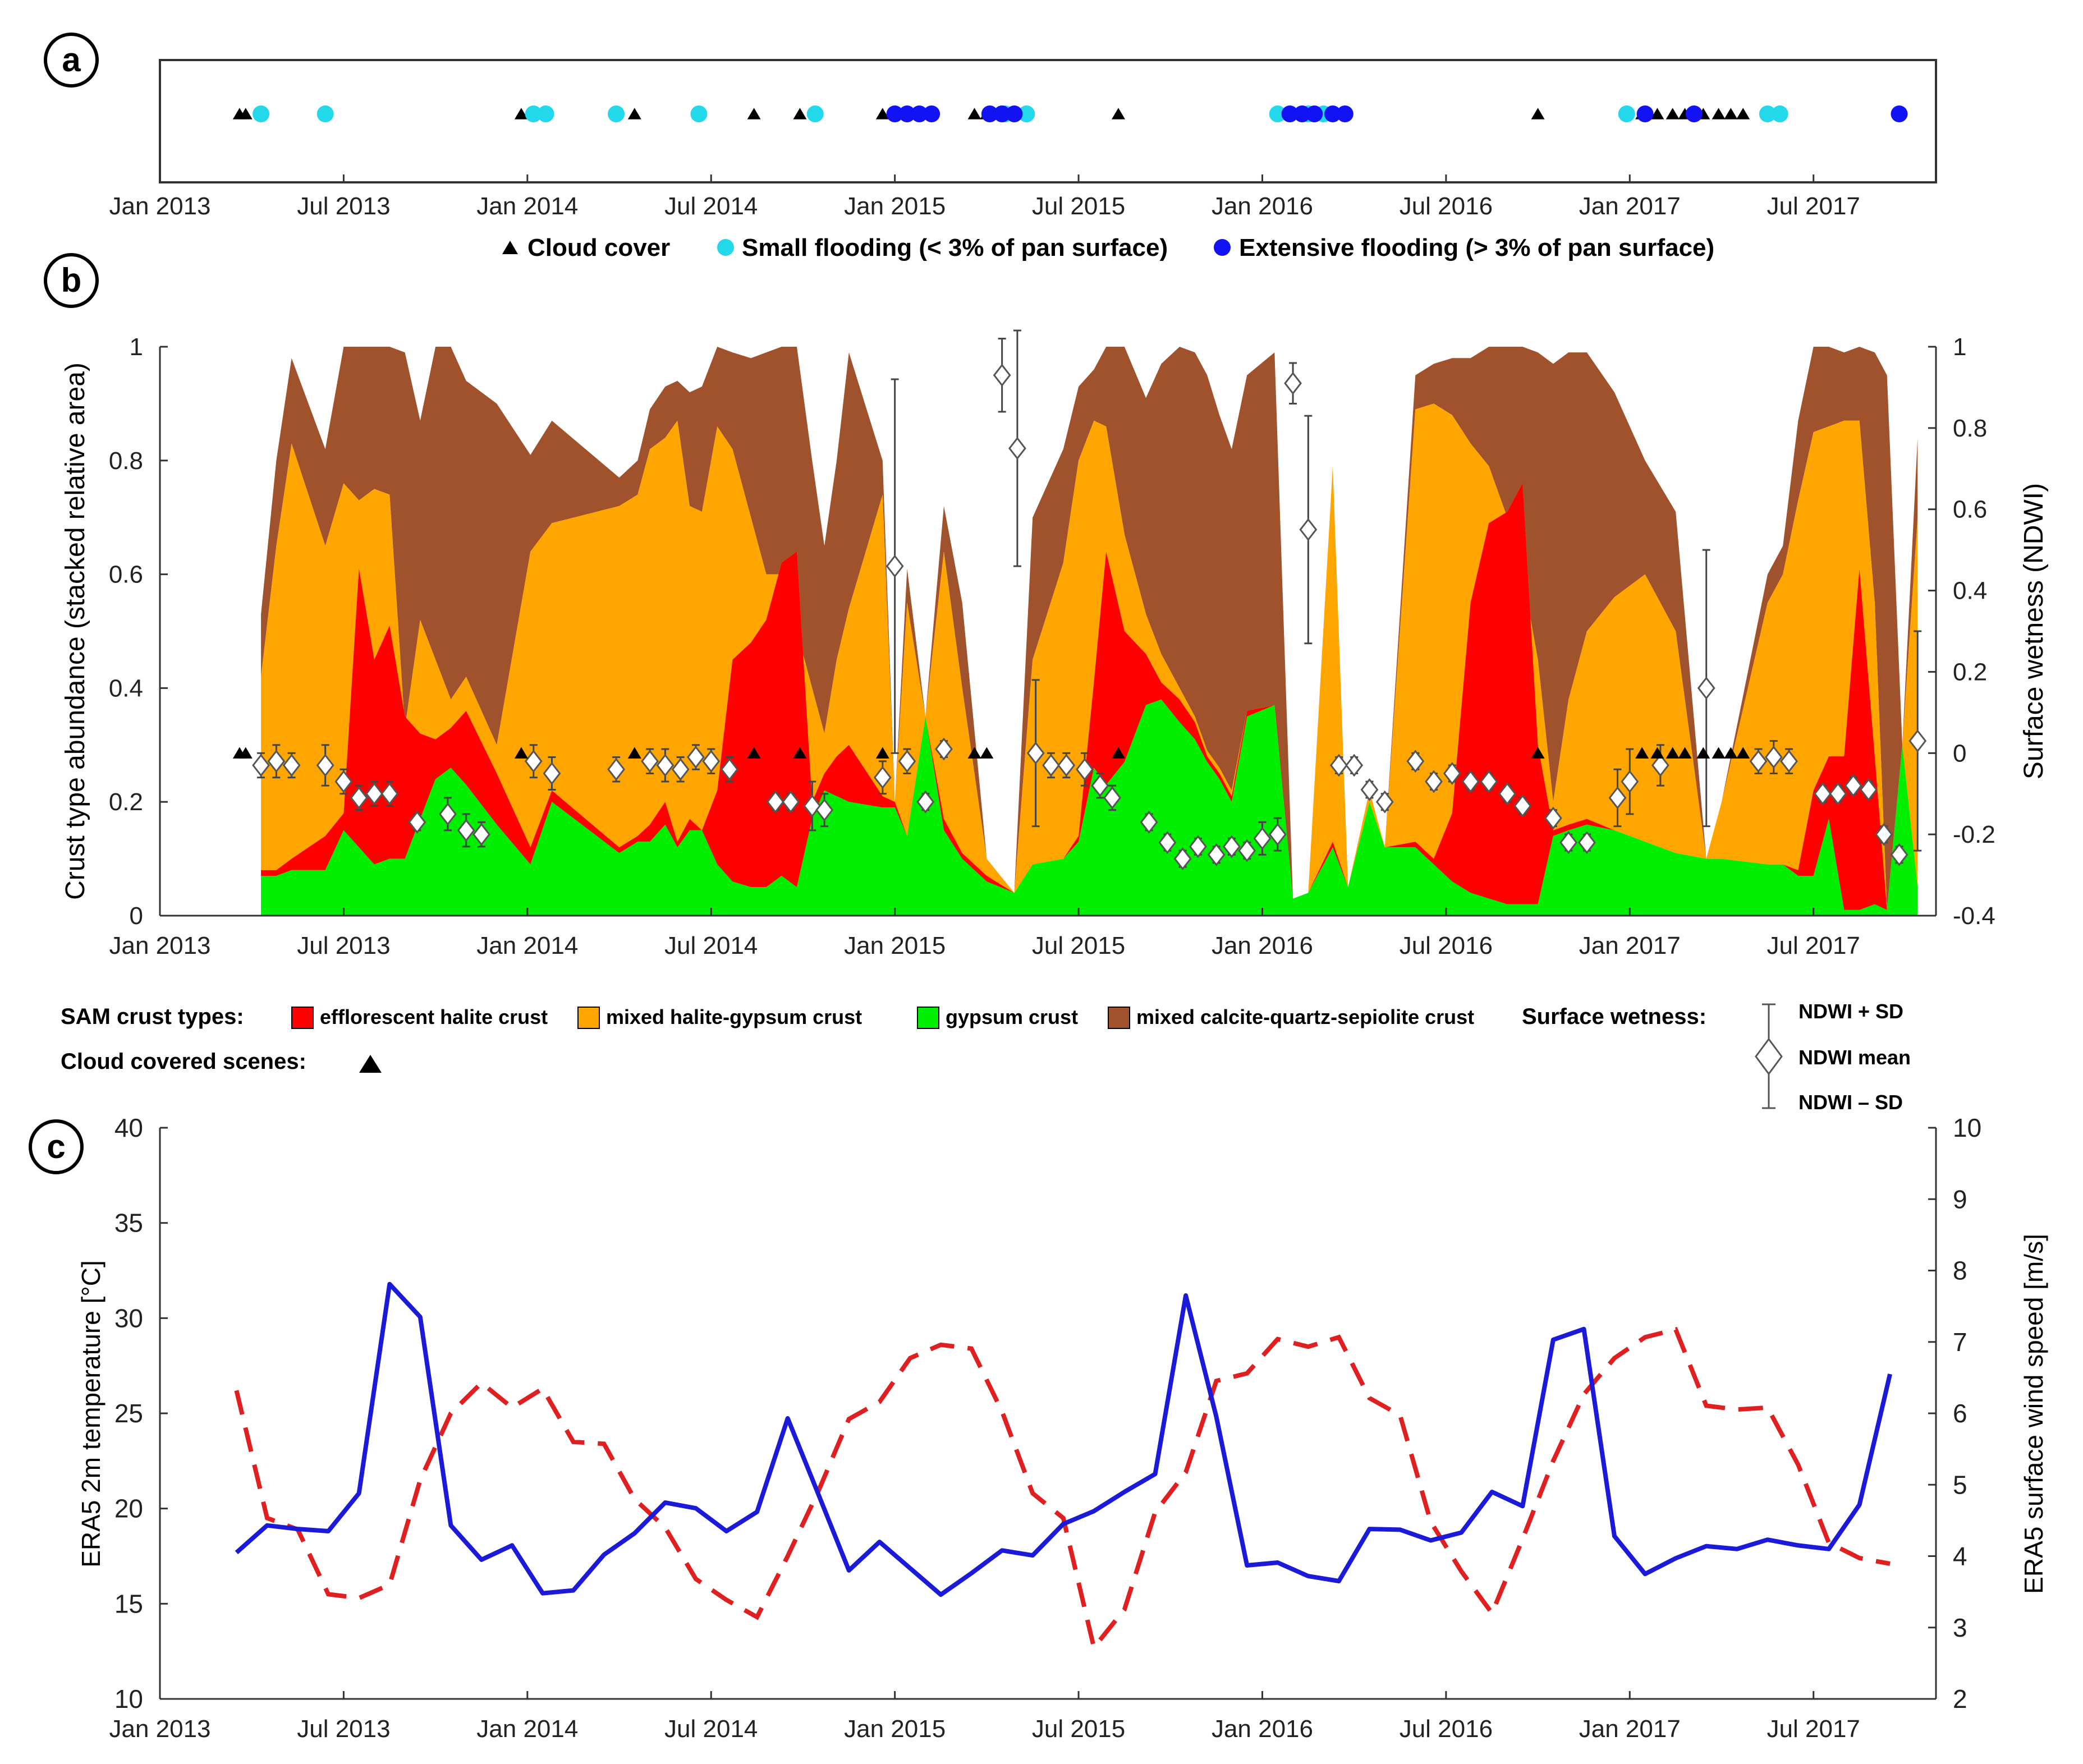 Image resolution: width=2083 pixels, height=1764 pixels. I want to click on y2-tick-label: 0.8, so click(1970, 428).